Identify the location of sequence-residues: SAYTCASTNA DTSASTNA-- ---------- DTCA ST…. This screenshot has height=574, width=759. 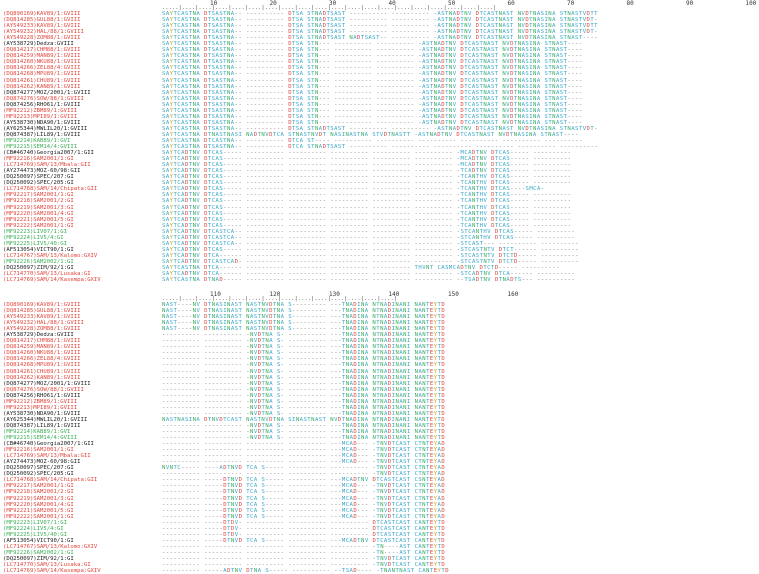
(380, 147).